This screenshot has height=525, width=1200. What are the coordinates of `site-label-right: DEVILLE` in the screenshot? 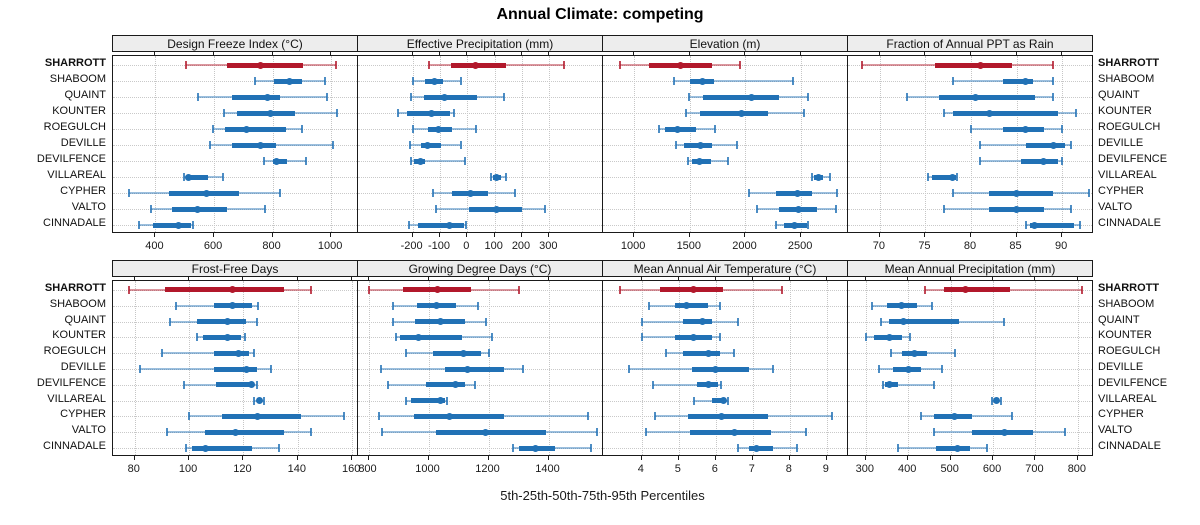 It's located at (1121, 367).